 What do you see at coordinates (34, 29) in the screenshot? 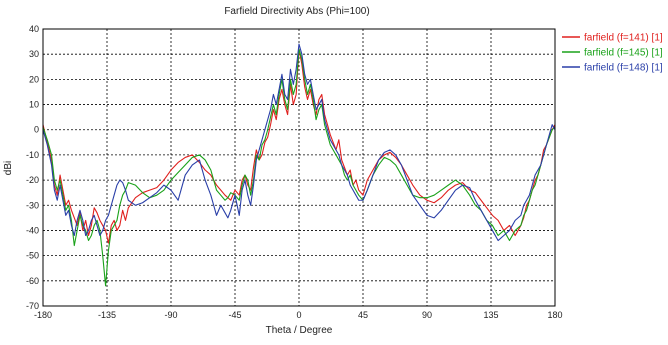
I see `y-tick-label: 40` at bounding box center [34, 29].